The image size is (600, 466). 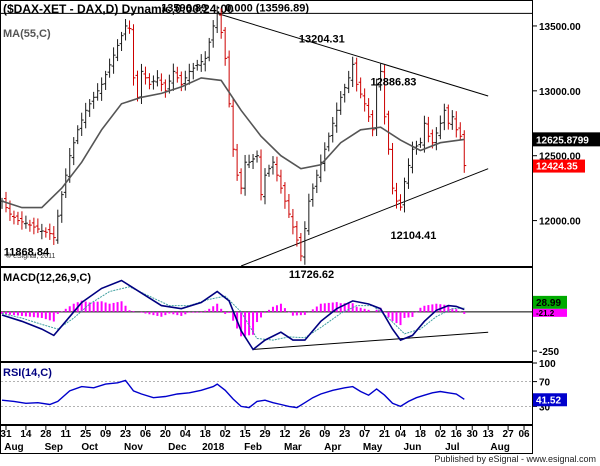 What do you see at coordinates (562, 140) in the screenshot?
I see `last-price-label: 12625.8799` at bounding box center [562, 140].